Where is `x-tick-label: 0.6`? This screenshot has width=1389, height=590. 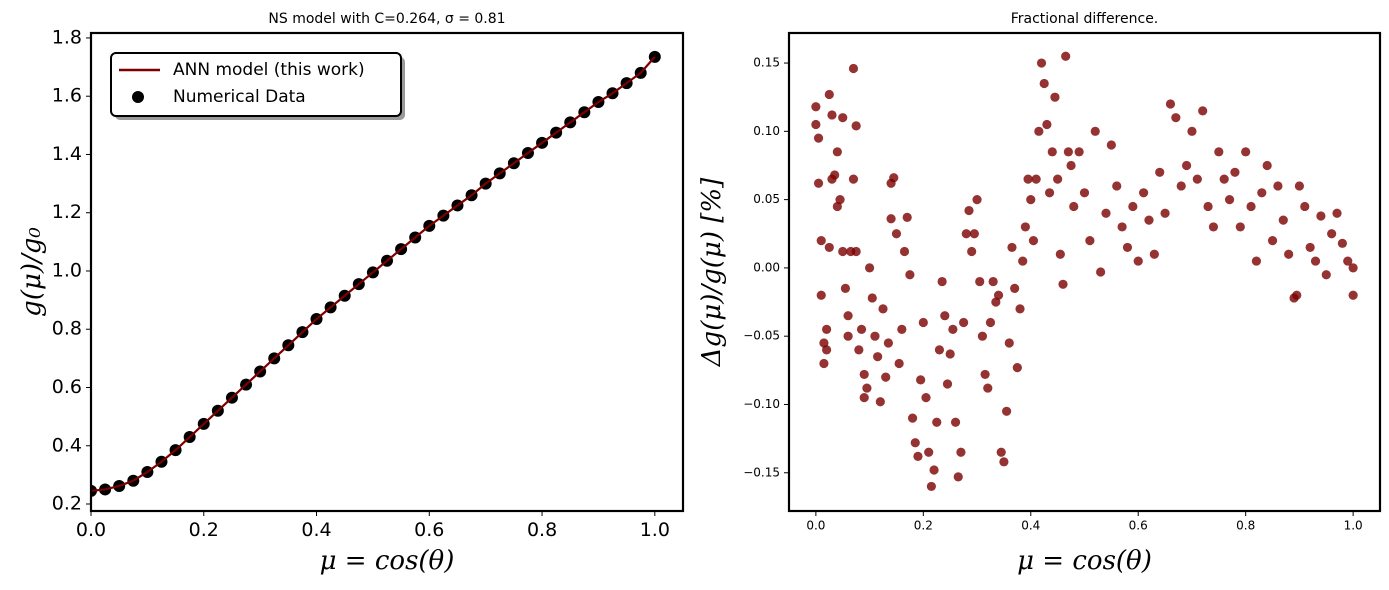
x-tick-label: 0.6 is located at coordinates (429, 530).